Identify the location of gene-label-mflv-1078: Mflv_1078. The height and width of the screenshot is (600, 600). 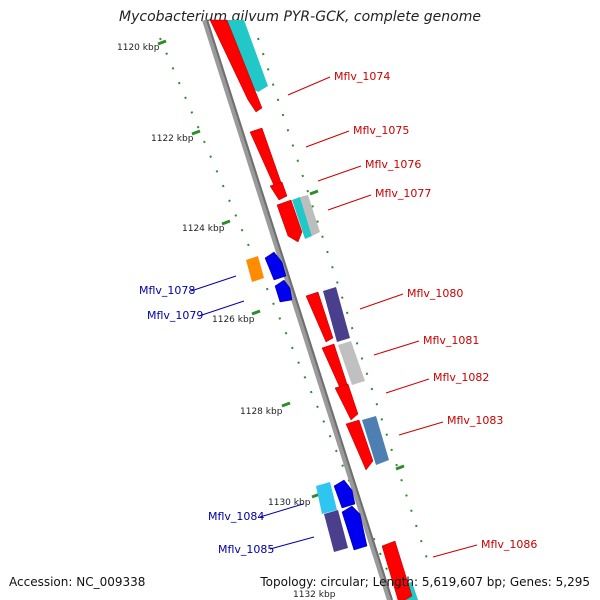
(167, 290).